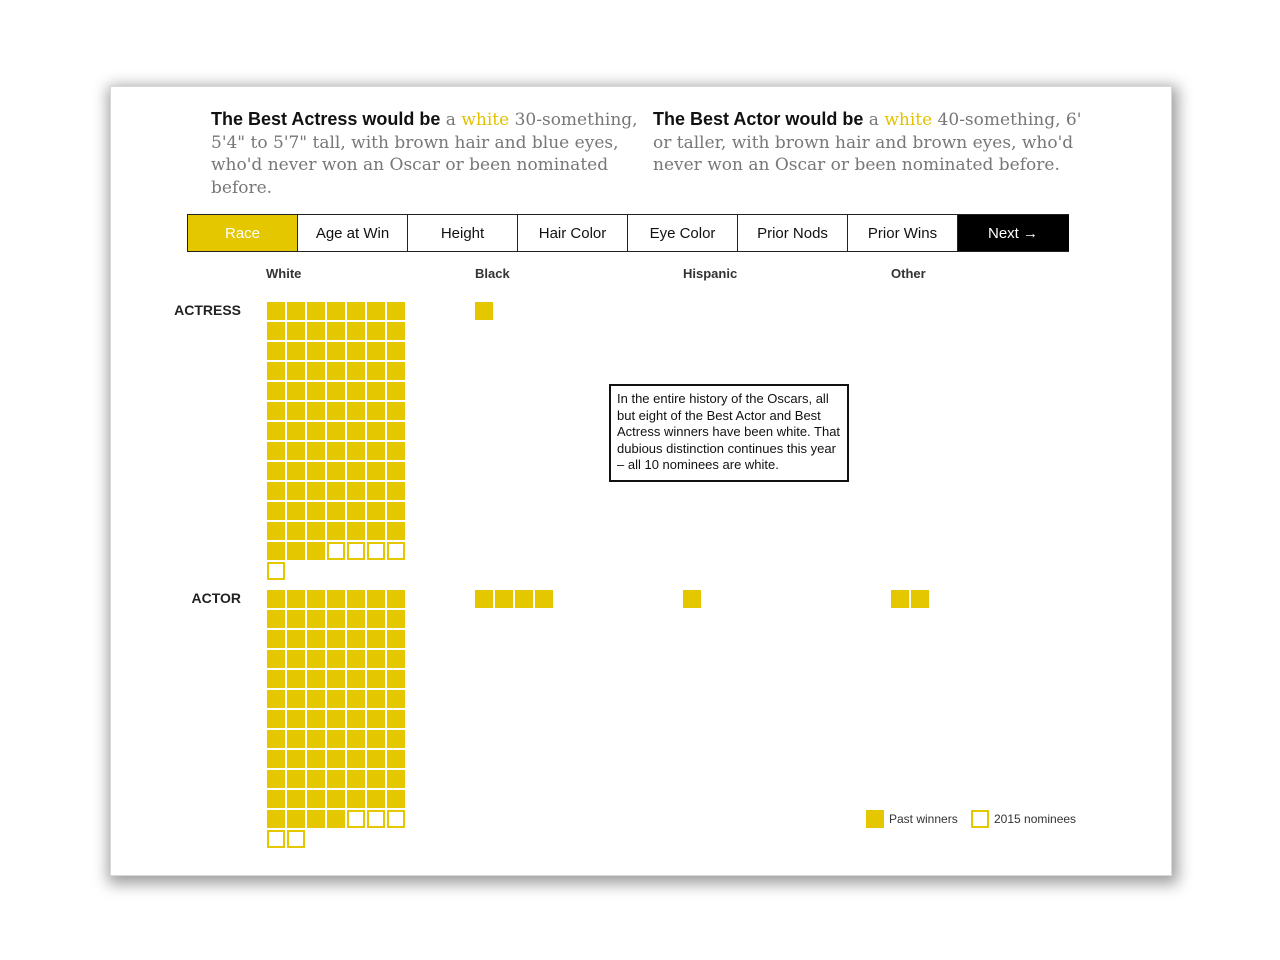 This screenshot has width=1280, height=960. Describe the element at coordinates (908, 120) in the screenshot. I see `headline-actor-accent: white` at that location.